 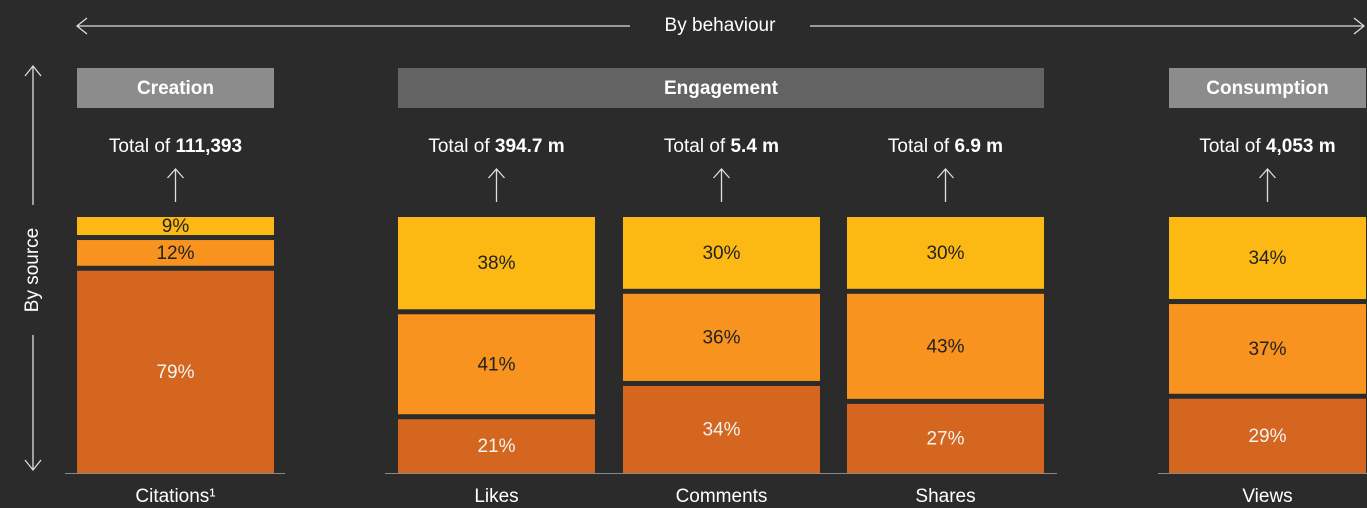 I want to click on value-label: 27%, so click(x=945, y=438).